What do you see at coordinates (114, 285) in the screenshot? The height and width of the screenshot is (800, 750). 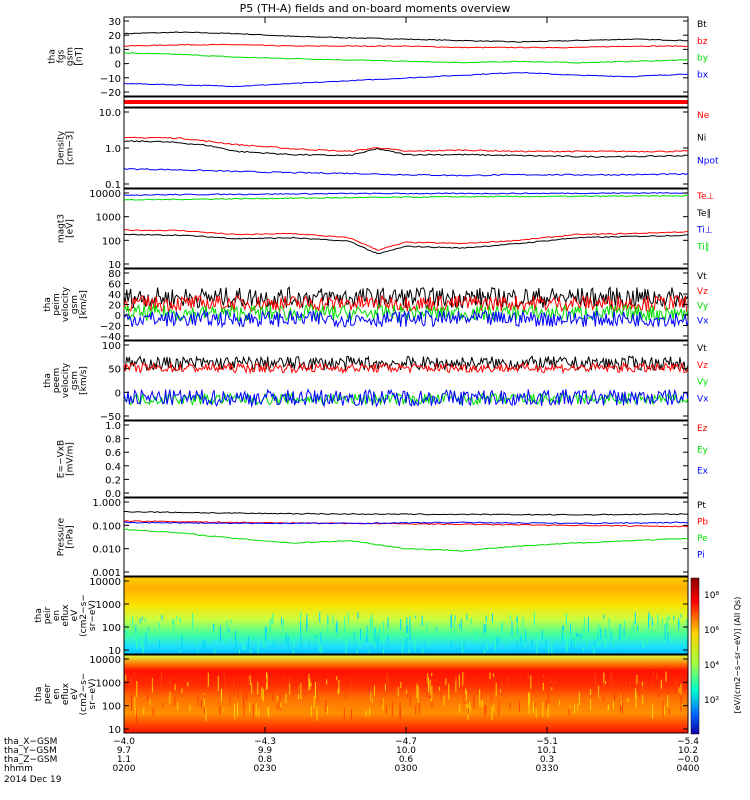 I see `y-tick-label: 60` at bounding box center [114, 285].